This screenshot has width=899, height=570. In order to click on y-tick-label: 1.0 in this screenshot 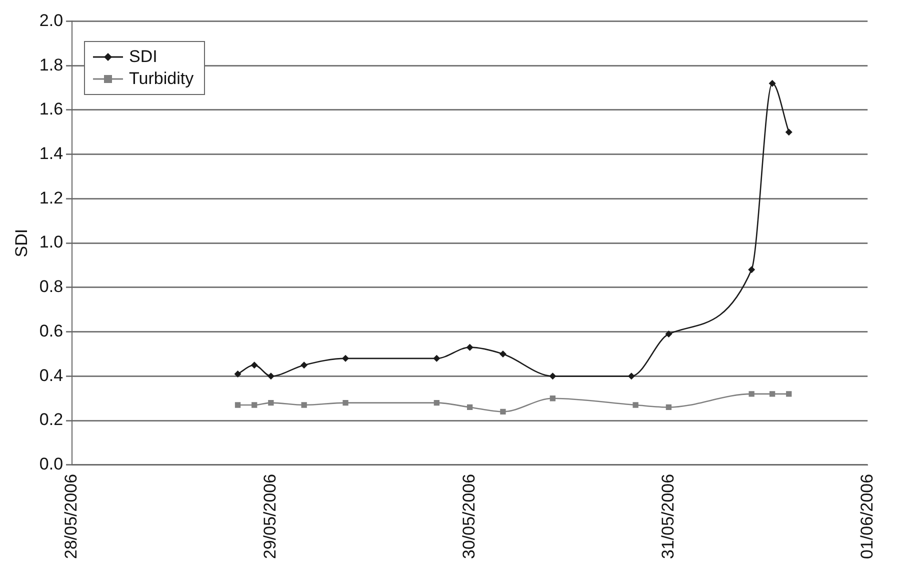, I will do `click(51, 242)`.